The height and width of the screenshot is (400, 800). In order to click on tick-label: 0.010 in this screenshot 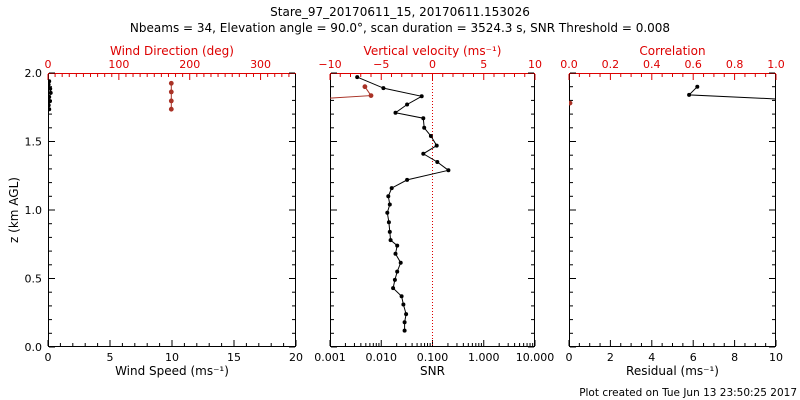, I will do `click(382, 357)`.